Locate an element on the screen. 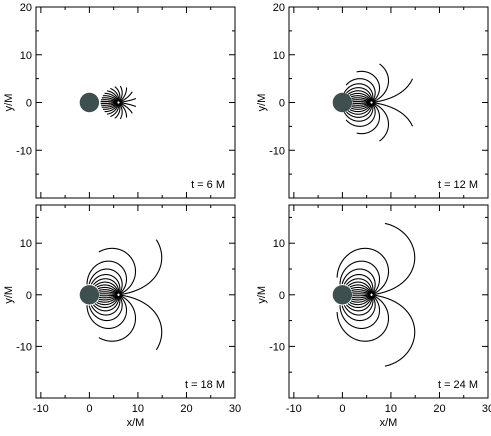 This screenshot has width=491, height=436. x-tick-label: -10 is located at coordinates (41, 409).